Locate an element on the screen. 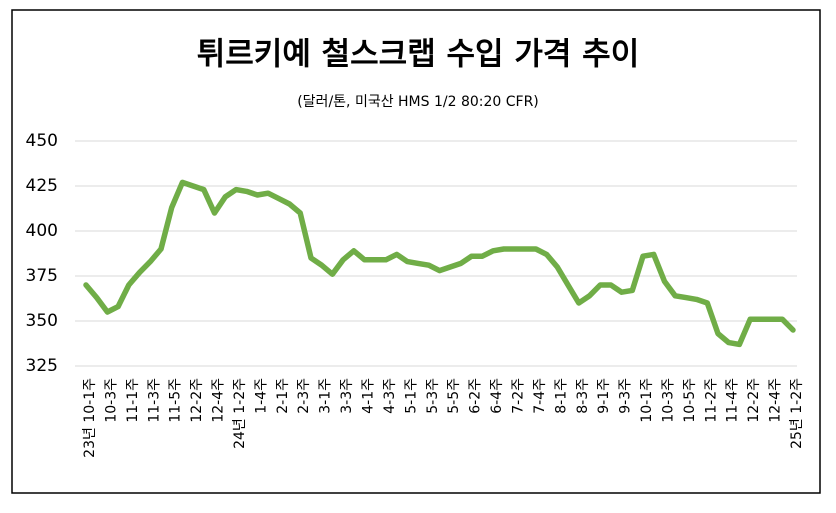 Image resolution: width=836 pixels, height=513 pixels. x-tick-label: 3-1주 is located at coordinates (326, 396).